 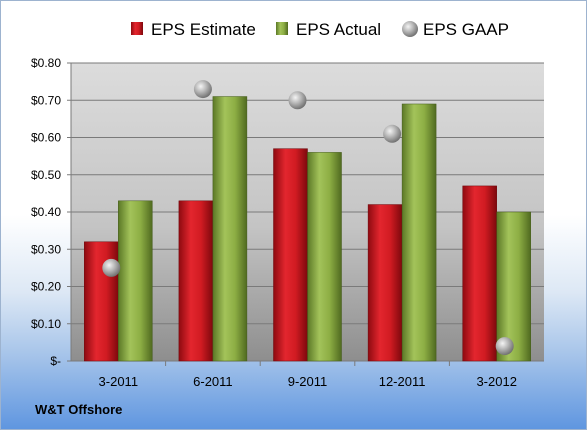 What do you see at coordinates (46, 249) in the screenshot?
I see `y-tick-label: $0.30` at bounding box center [46, 249].